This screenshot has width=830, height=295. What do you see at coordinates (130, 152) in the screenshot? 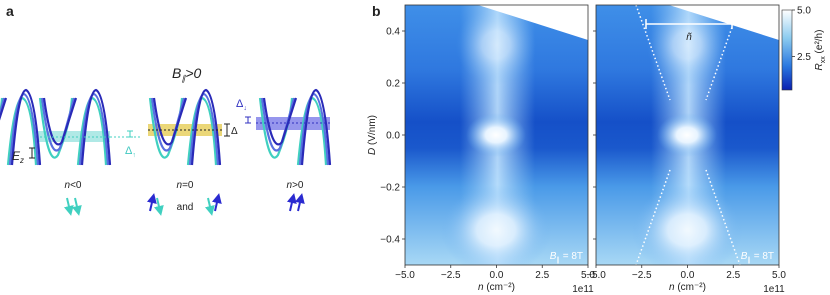
I see `delta-up-label: Δ↑` at bounding box center [130, 152].